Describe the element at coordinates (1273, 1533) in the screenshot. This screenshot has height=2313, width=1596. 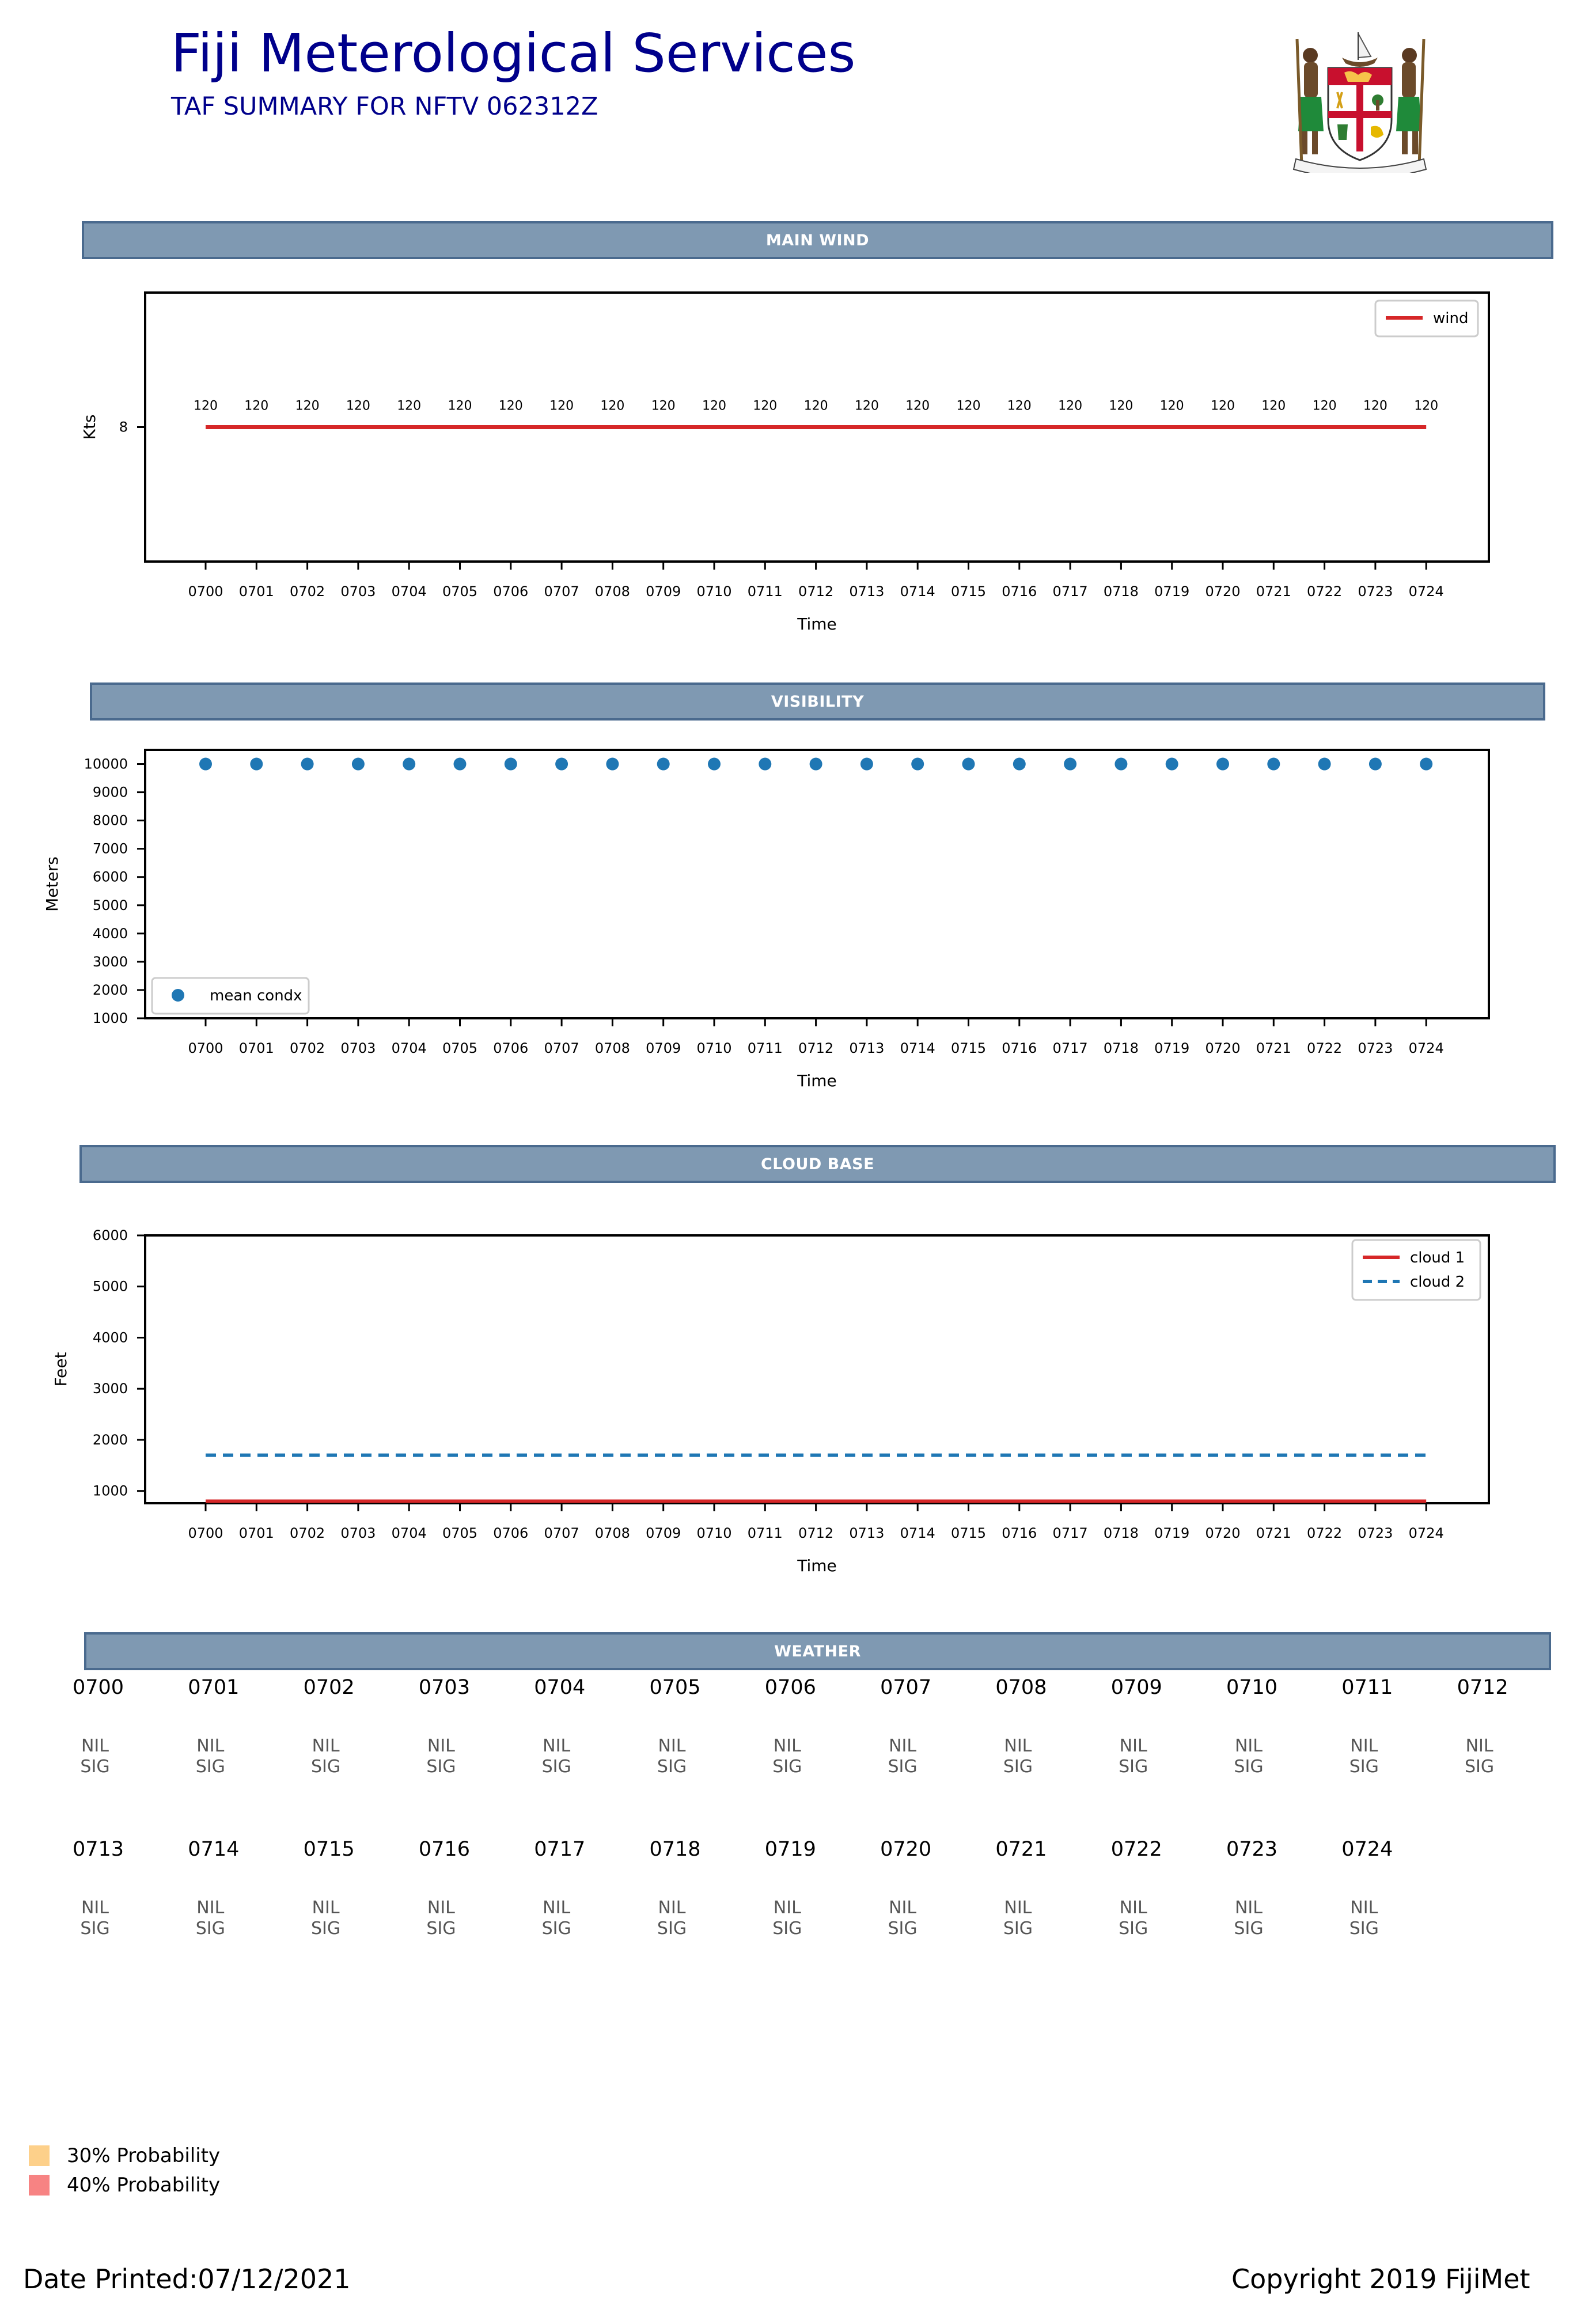
I see `cloud-x-tick-label: 0721` at that location.